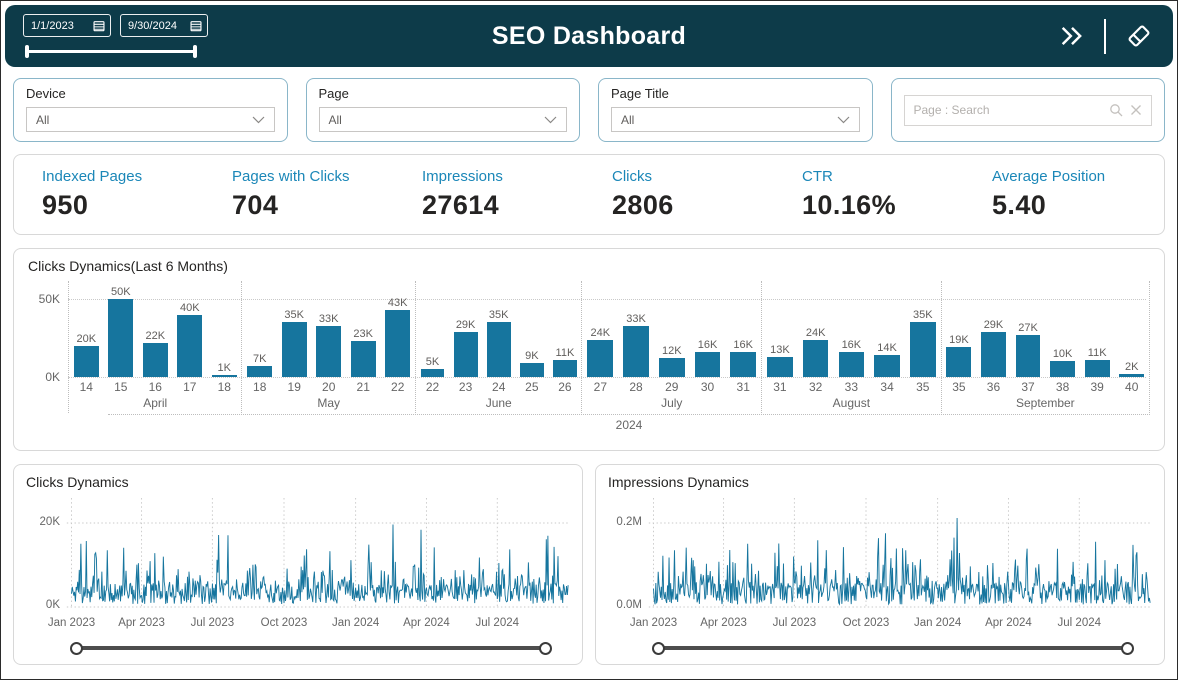 The height and width of the screenshot is (680, 1178). I want to click on x-tick-week-label: 32, so click(815, 386).